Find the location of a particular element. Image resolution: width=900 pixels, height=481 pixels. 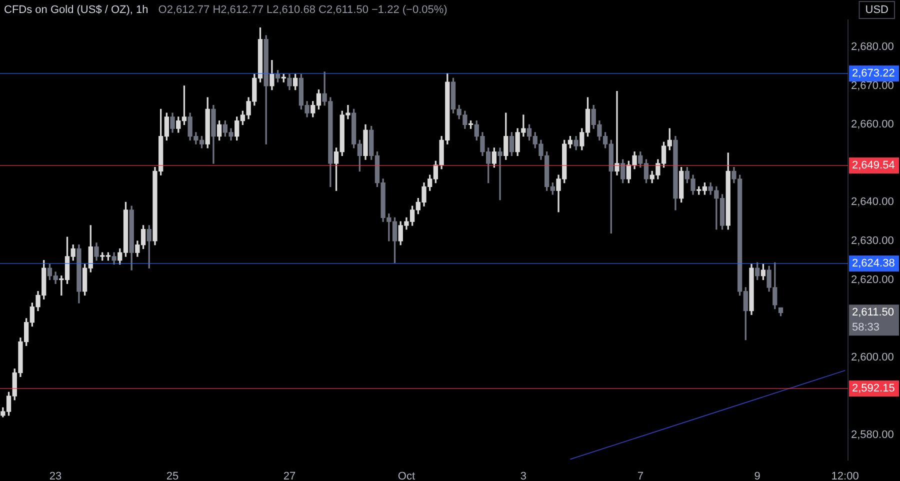

x-tick-label: 12:00 is located at coordinates (845, 475).